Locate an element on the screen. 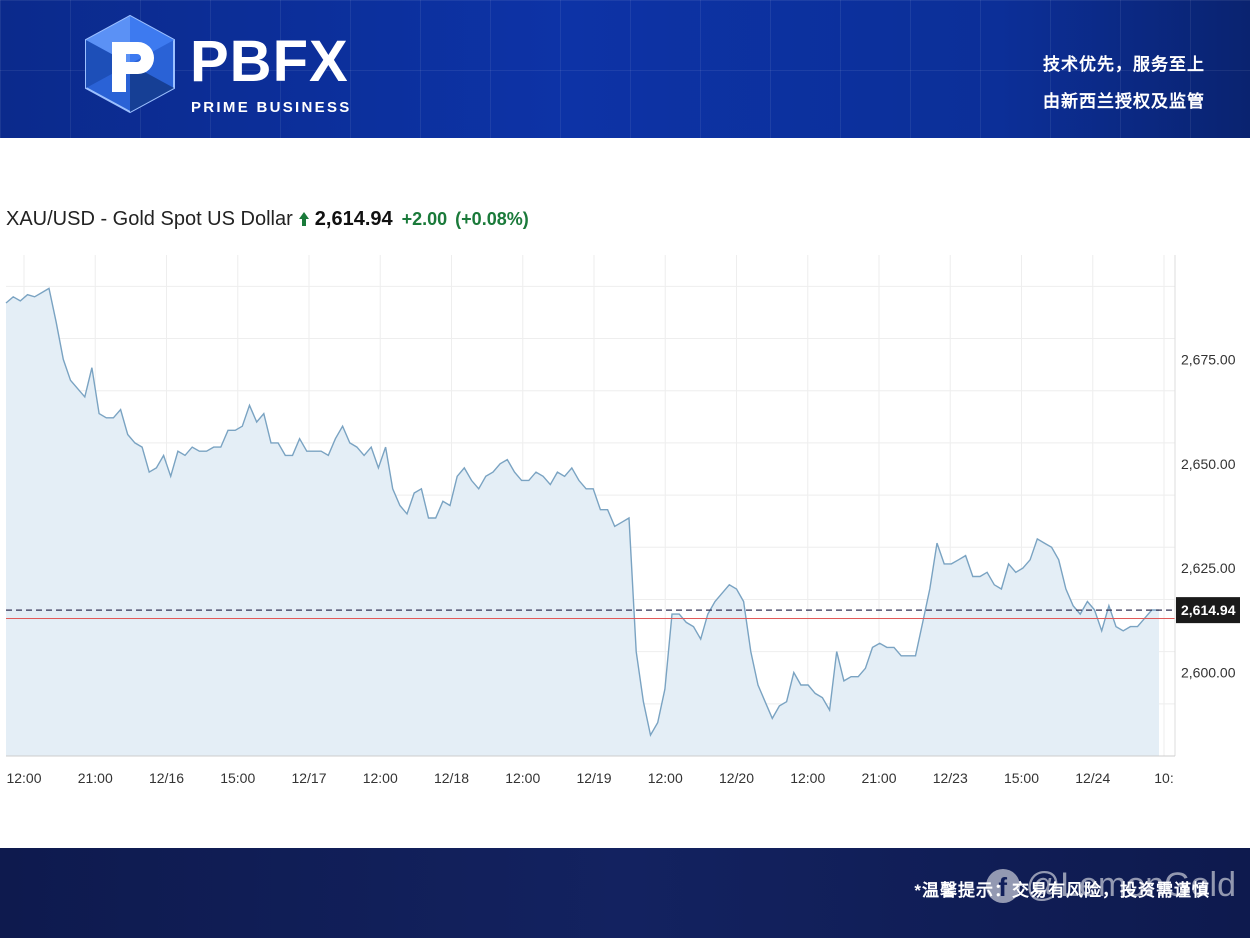 This screenshot has height=938, width=1250. x-tick-label: 12/24 is located at coordinates (1092, 778).